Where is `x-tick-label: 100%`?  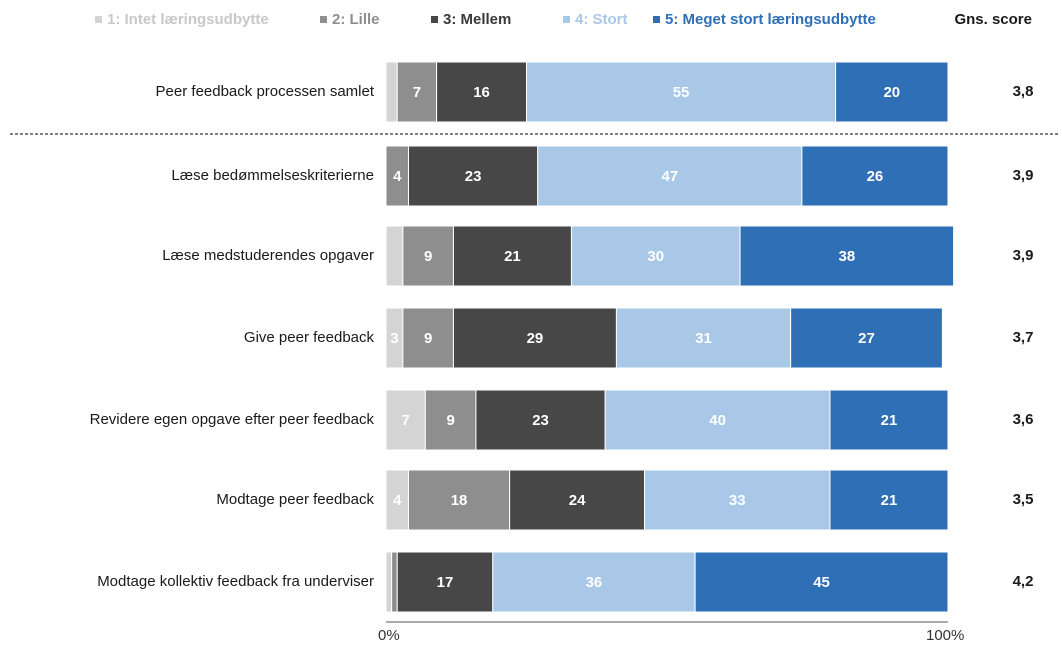 x-tick-label: 100% is located at coordinates (945, 635).